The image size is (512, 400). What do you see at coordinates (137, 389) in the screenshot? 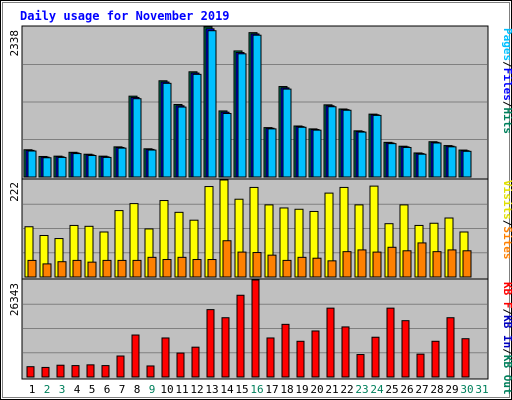
I see `x-tick-label: 8` at bounding box center [137, 389].